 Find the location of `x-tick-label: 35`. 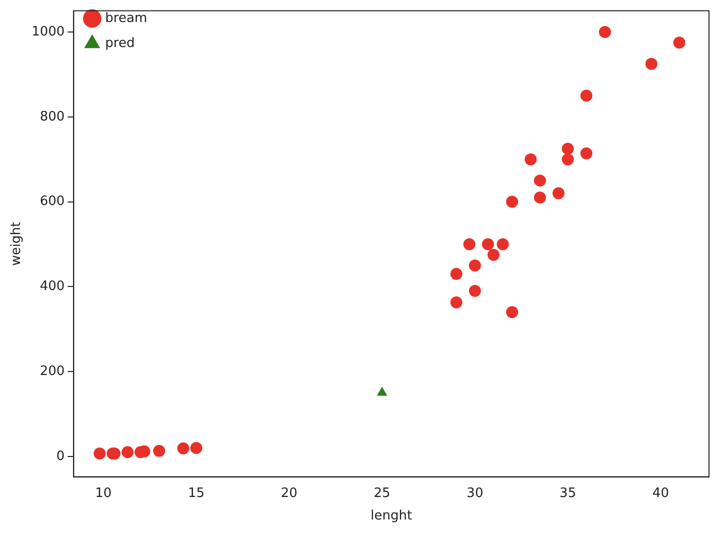

x-tick-label: 35 is located at coordinates (568, 493).